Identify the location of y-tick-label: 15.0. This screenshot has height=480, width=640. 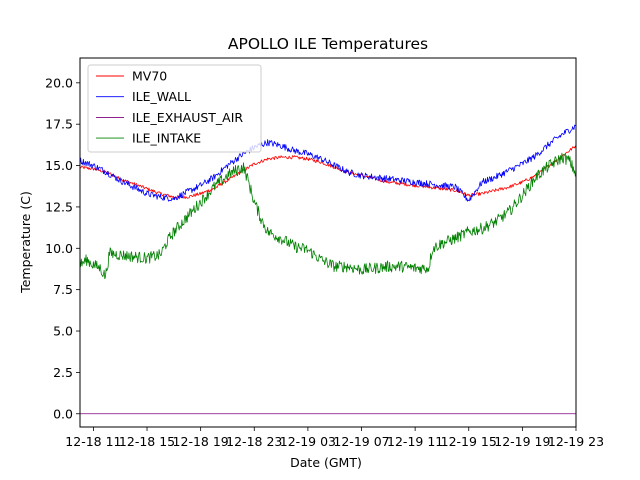
(59, 165).